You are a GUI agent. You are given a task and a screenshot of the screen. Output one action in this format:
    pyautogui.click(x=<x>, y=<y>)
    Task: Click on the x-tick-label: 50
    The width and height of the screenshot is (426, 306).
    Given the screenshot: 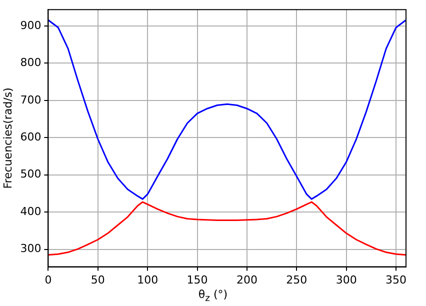 What is the action you would take?
    pyautogui.click(x=97, y=279)
    